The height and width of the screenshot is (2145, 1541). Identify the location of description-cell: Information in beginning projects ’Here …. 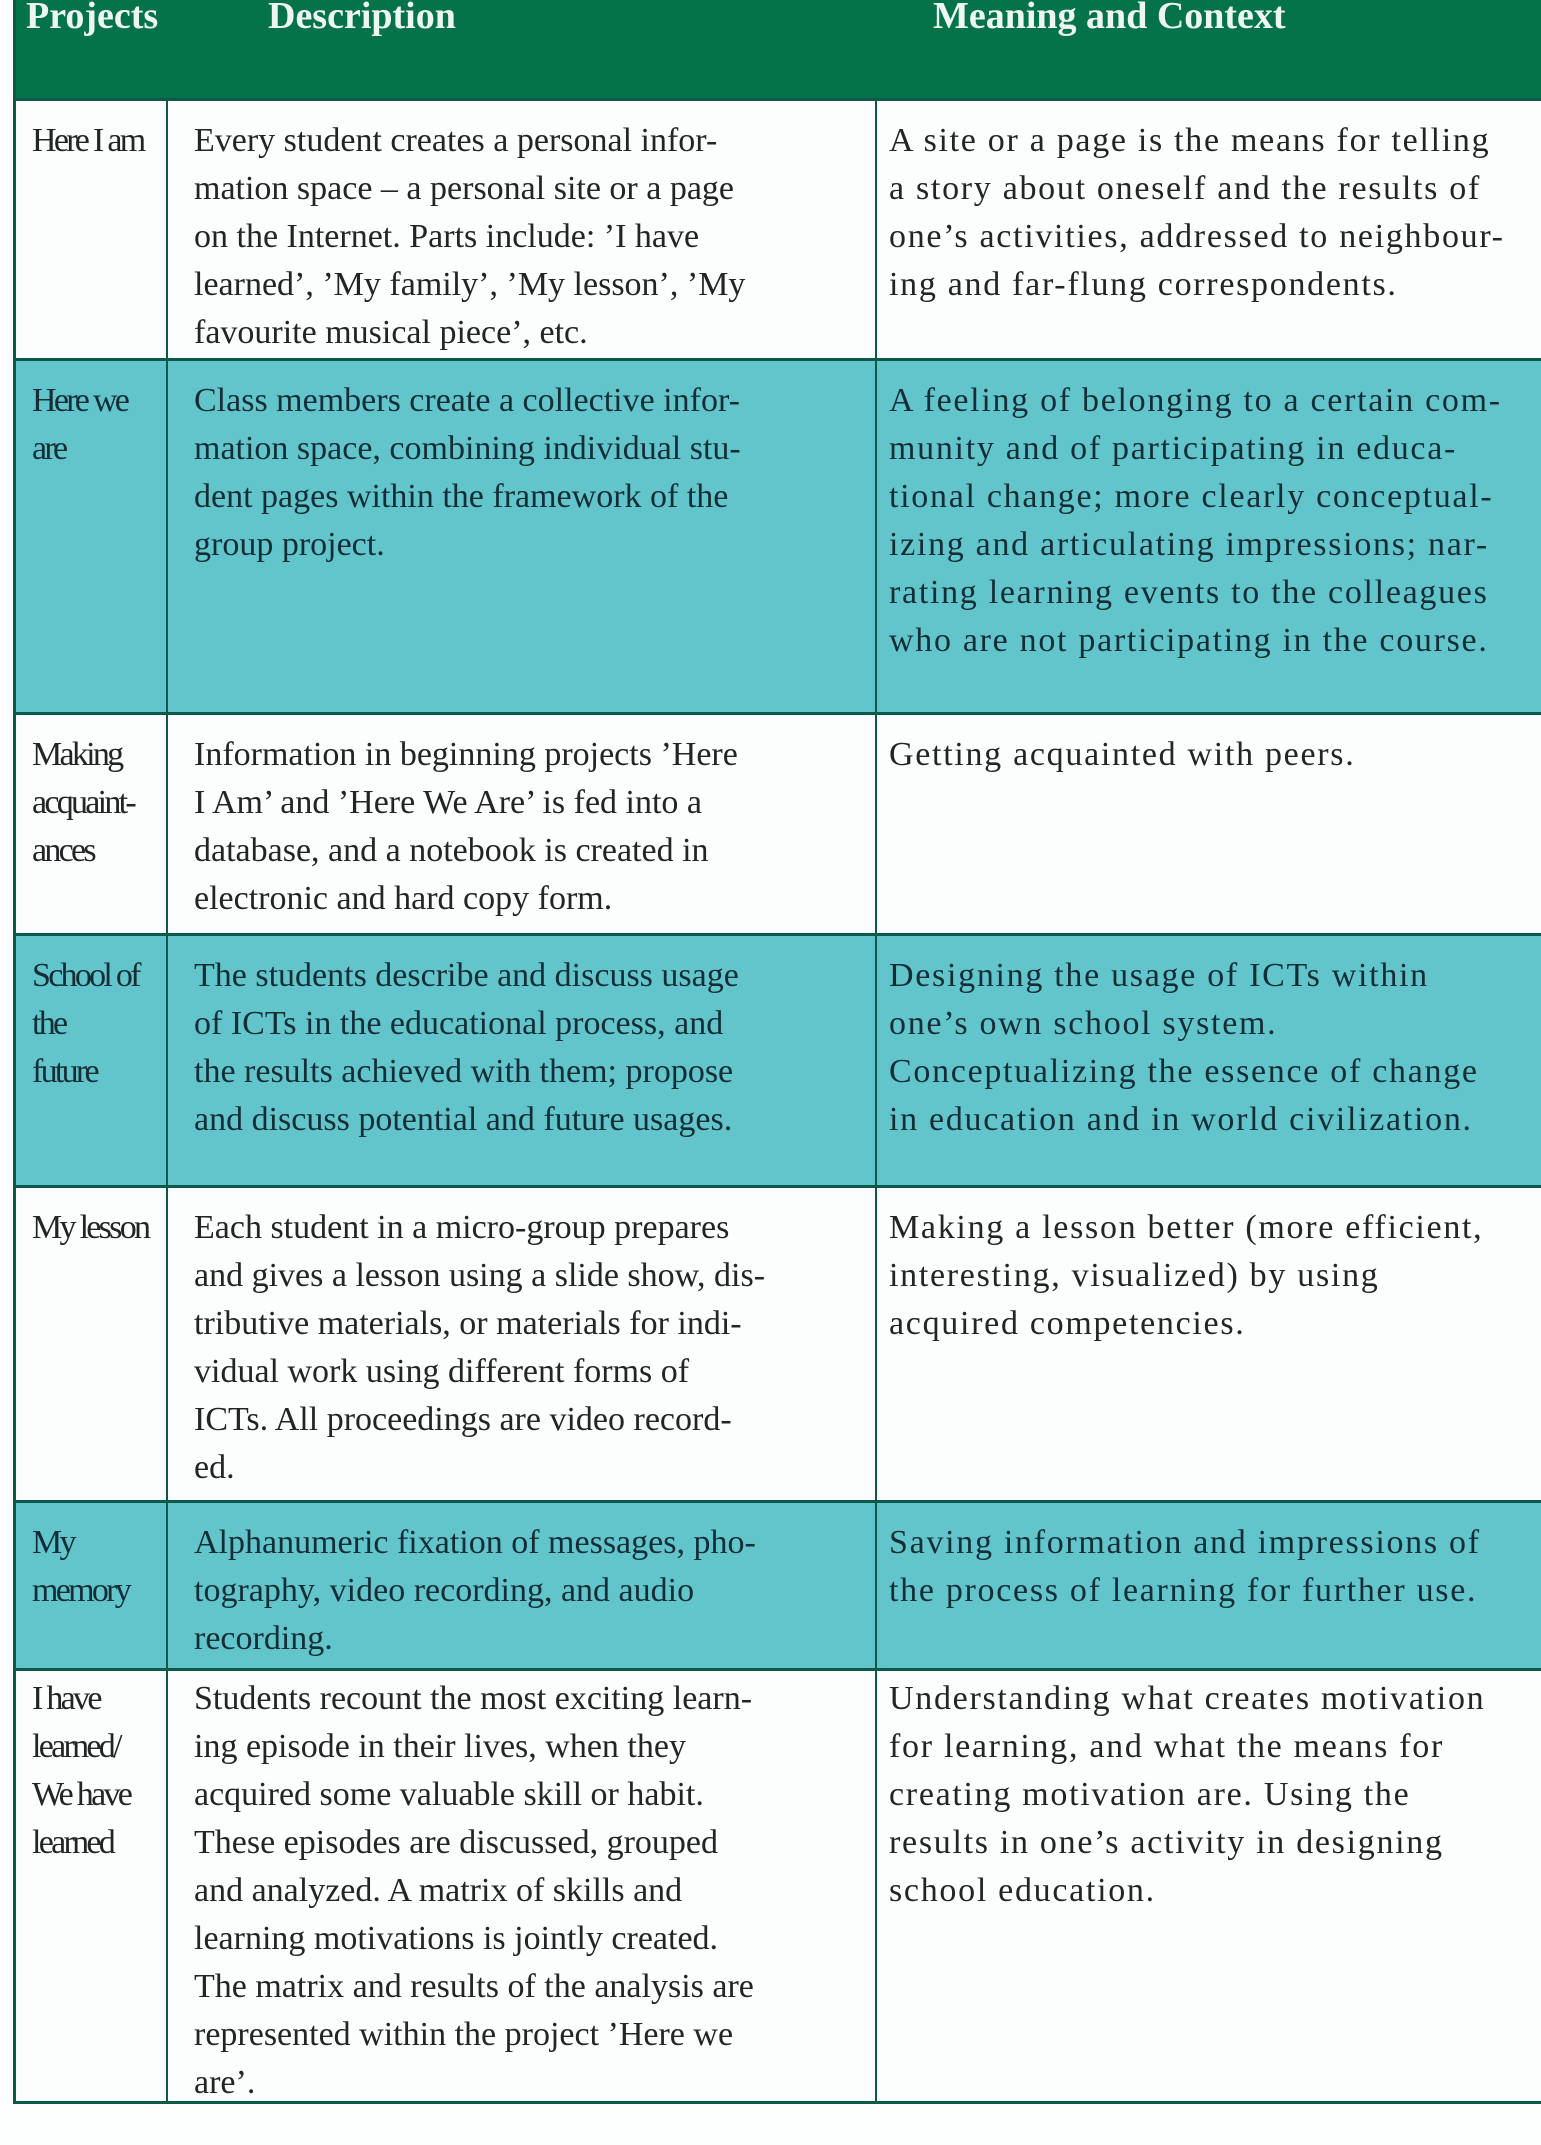
(522, 824).